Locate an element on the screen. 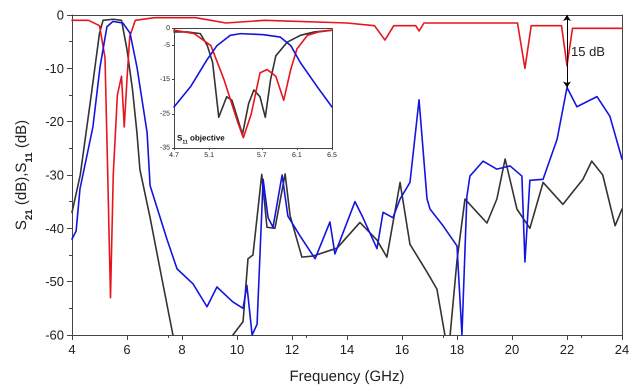 The height and width of the screenshot is (391, 633). annotation: 15 dB is located at coordinates (588, 51).